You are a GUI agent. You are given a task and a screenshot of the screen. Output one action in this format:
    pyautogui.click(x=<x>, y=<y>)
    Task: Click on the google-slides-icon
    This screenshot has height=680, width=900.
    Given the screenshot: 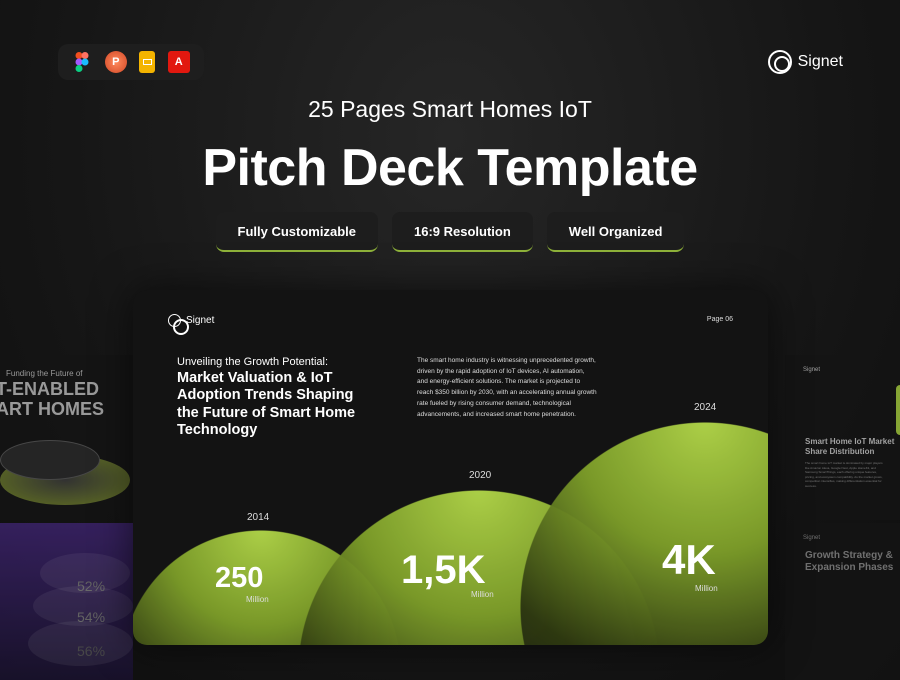 What is the action you would take?
    pyautogui.click(x=147, y=62)
    